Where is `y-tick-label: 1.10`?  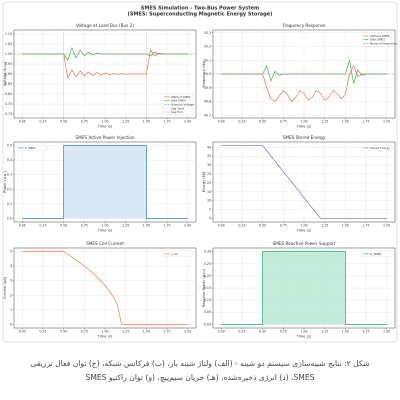
y-tick-label: 1.10 is located at coordinates (8, 34).